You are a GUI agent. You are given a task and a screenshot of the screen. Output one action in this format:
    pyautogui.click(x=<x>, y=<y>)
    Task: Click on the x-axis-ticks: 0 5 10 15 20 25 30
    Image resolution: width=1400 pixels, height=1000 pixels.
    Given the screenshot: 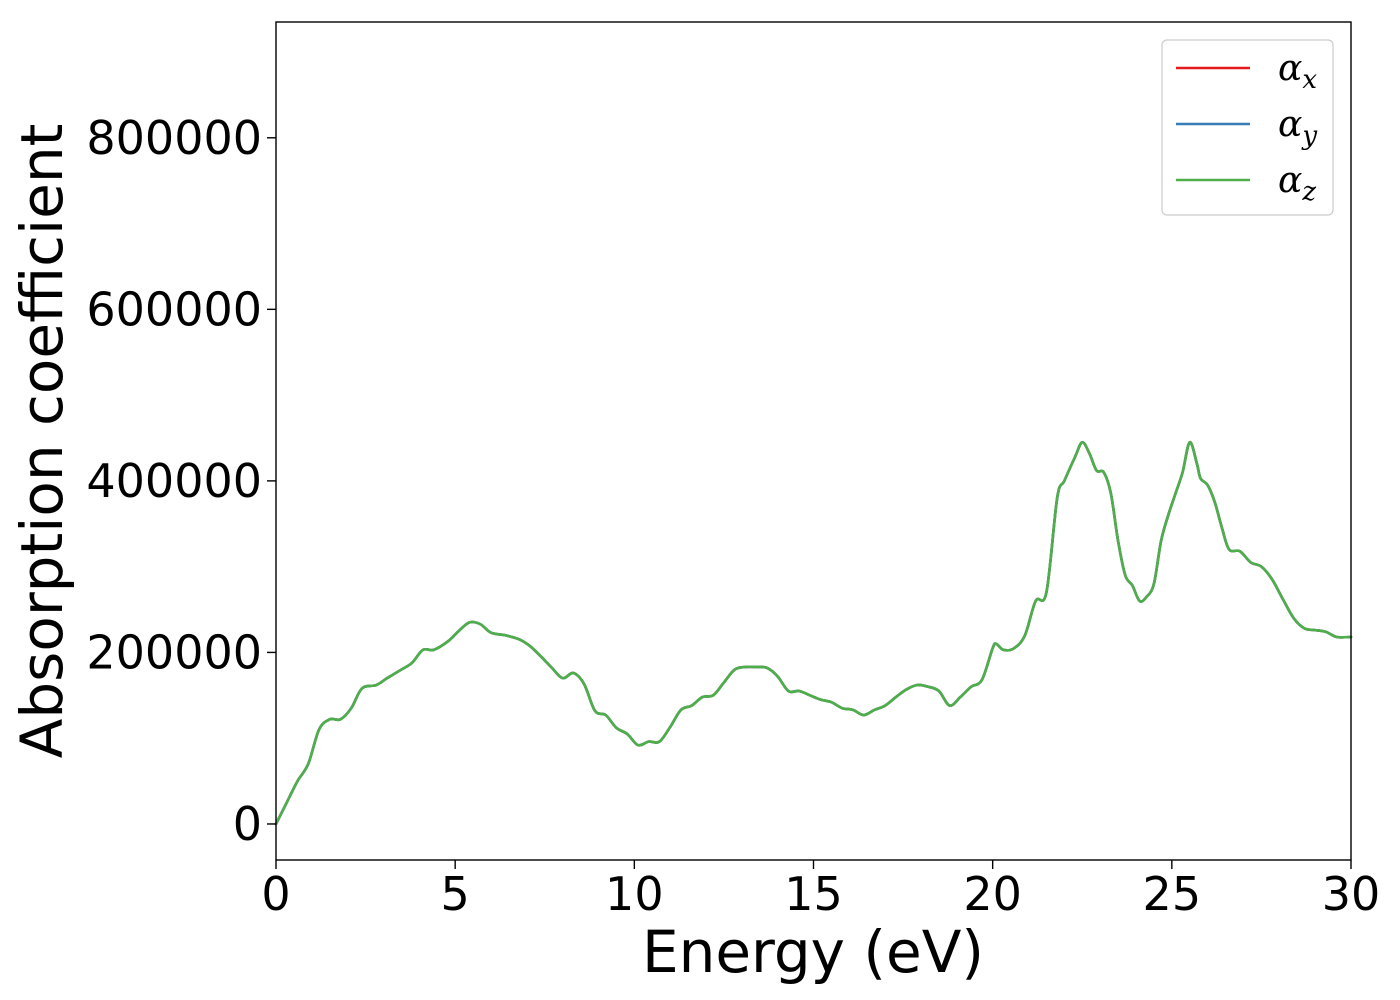 What is the action you would take?
    pyautogui.click(x=820, y=890)
    